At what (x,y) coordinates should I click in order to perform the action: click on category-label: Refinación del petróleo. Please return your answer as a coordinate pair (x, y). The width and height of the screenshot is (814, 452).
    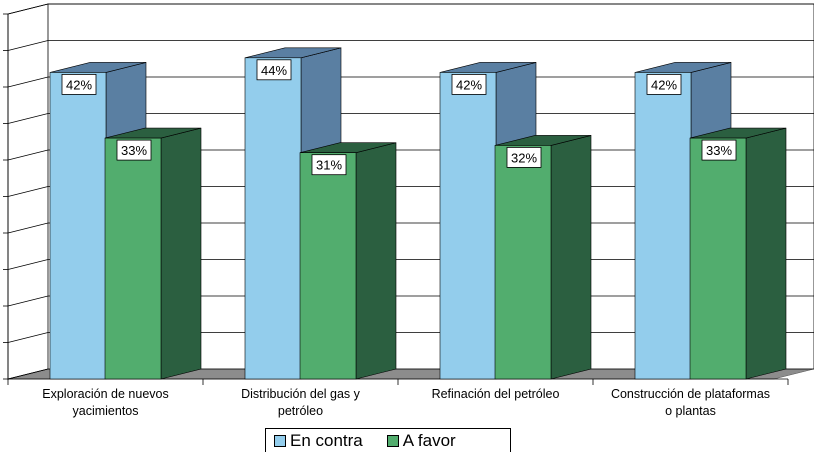
    Looking at the image, I should click on (496, 394).